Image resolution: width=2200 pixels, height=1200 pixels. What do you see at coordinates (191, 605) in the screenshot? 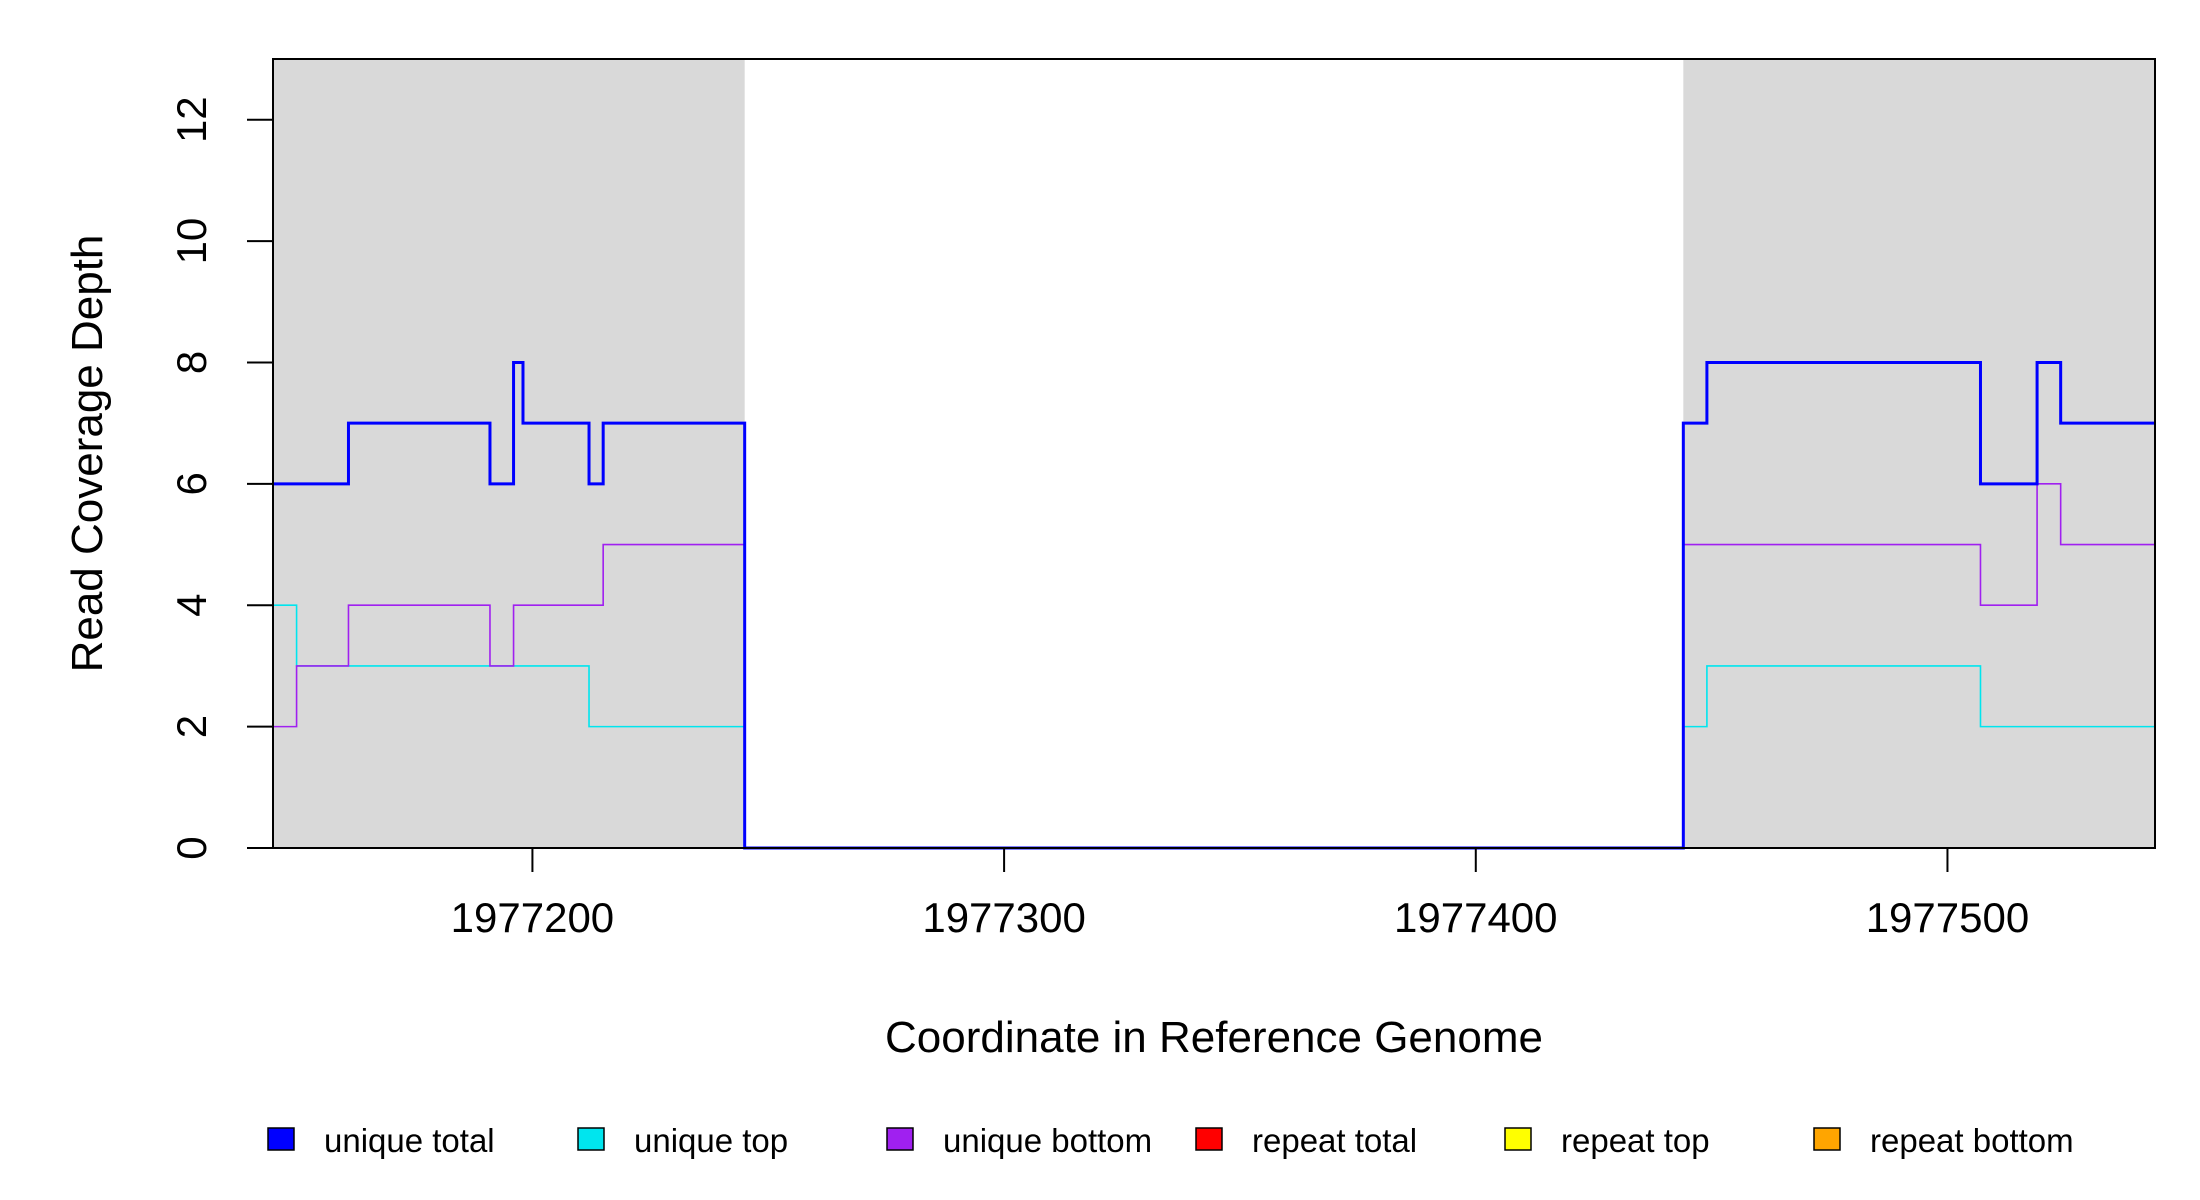
I see `y-tick-label: 4` at bounding box center [191, 605].